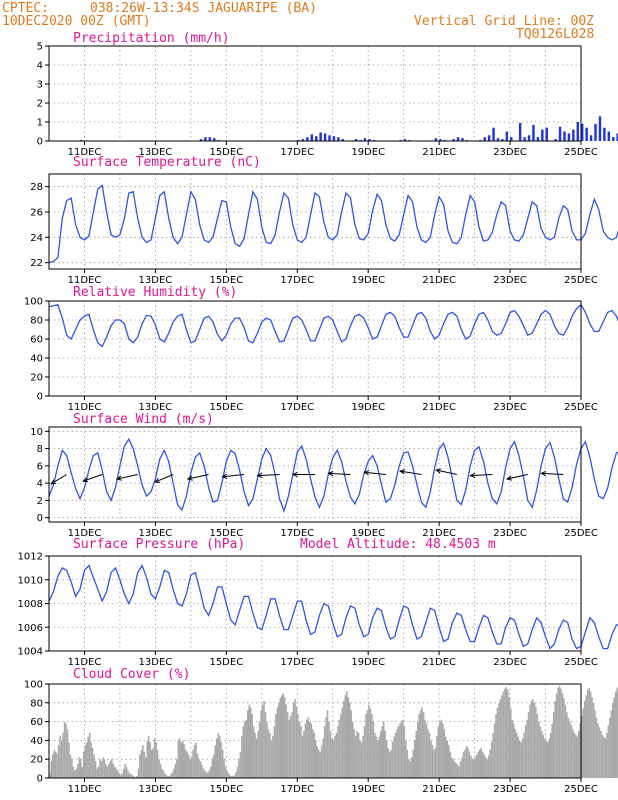 The height and width of the screenshot is (800, 618). I want to click on precip-y-tick-label: 3, so click(40, 85).